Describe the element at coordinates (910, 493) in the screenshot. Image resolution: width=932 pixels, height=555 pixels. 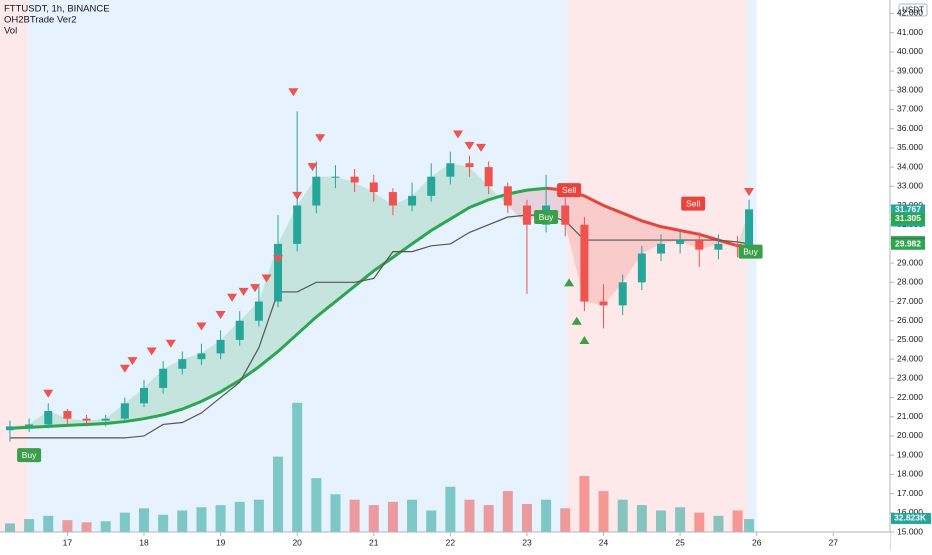
I see `y-tick-label: 17.000` at that location.